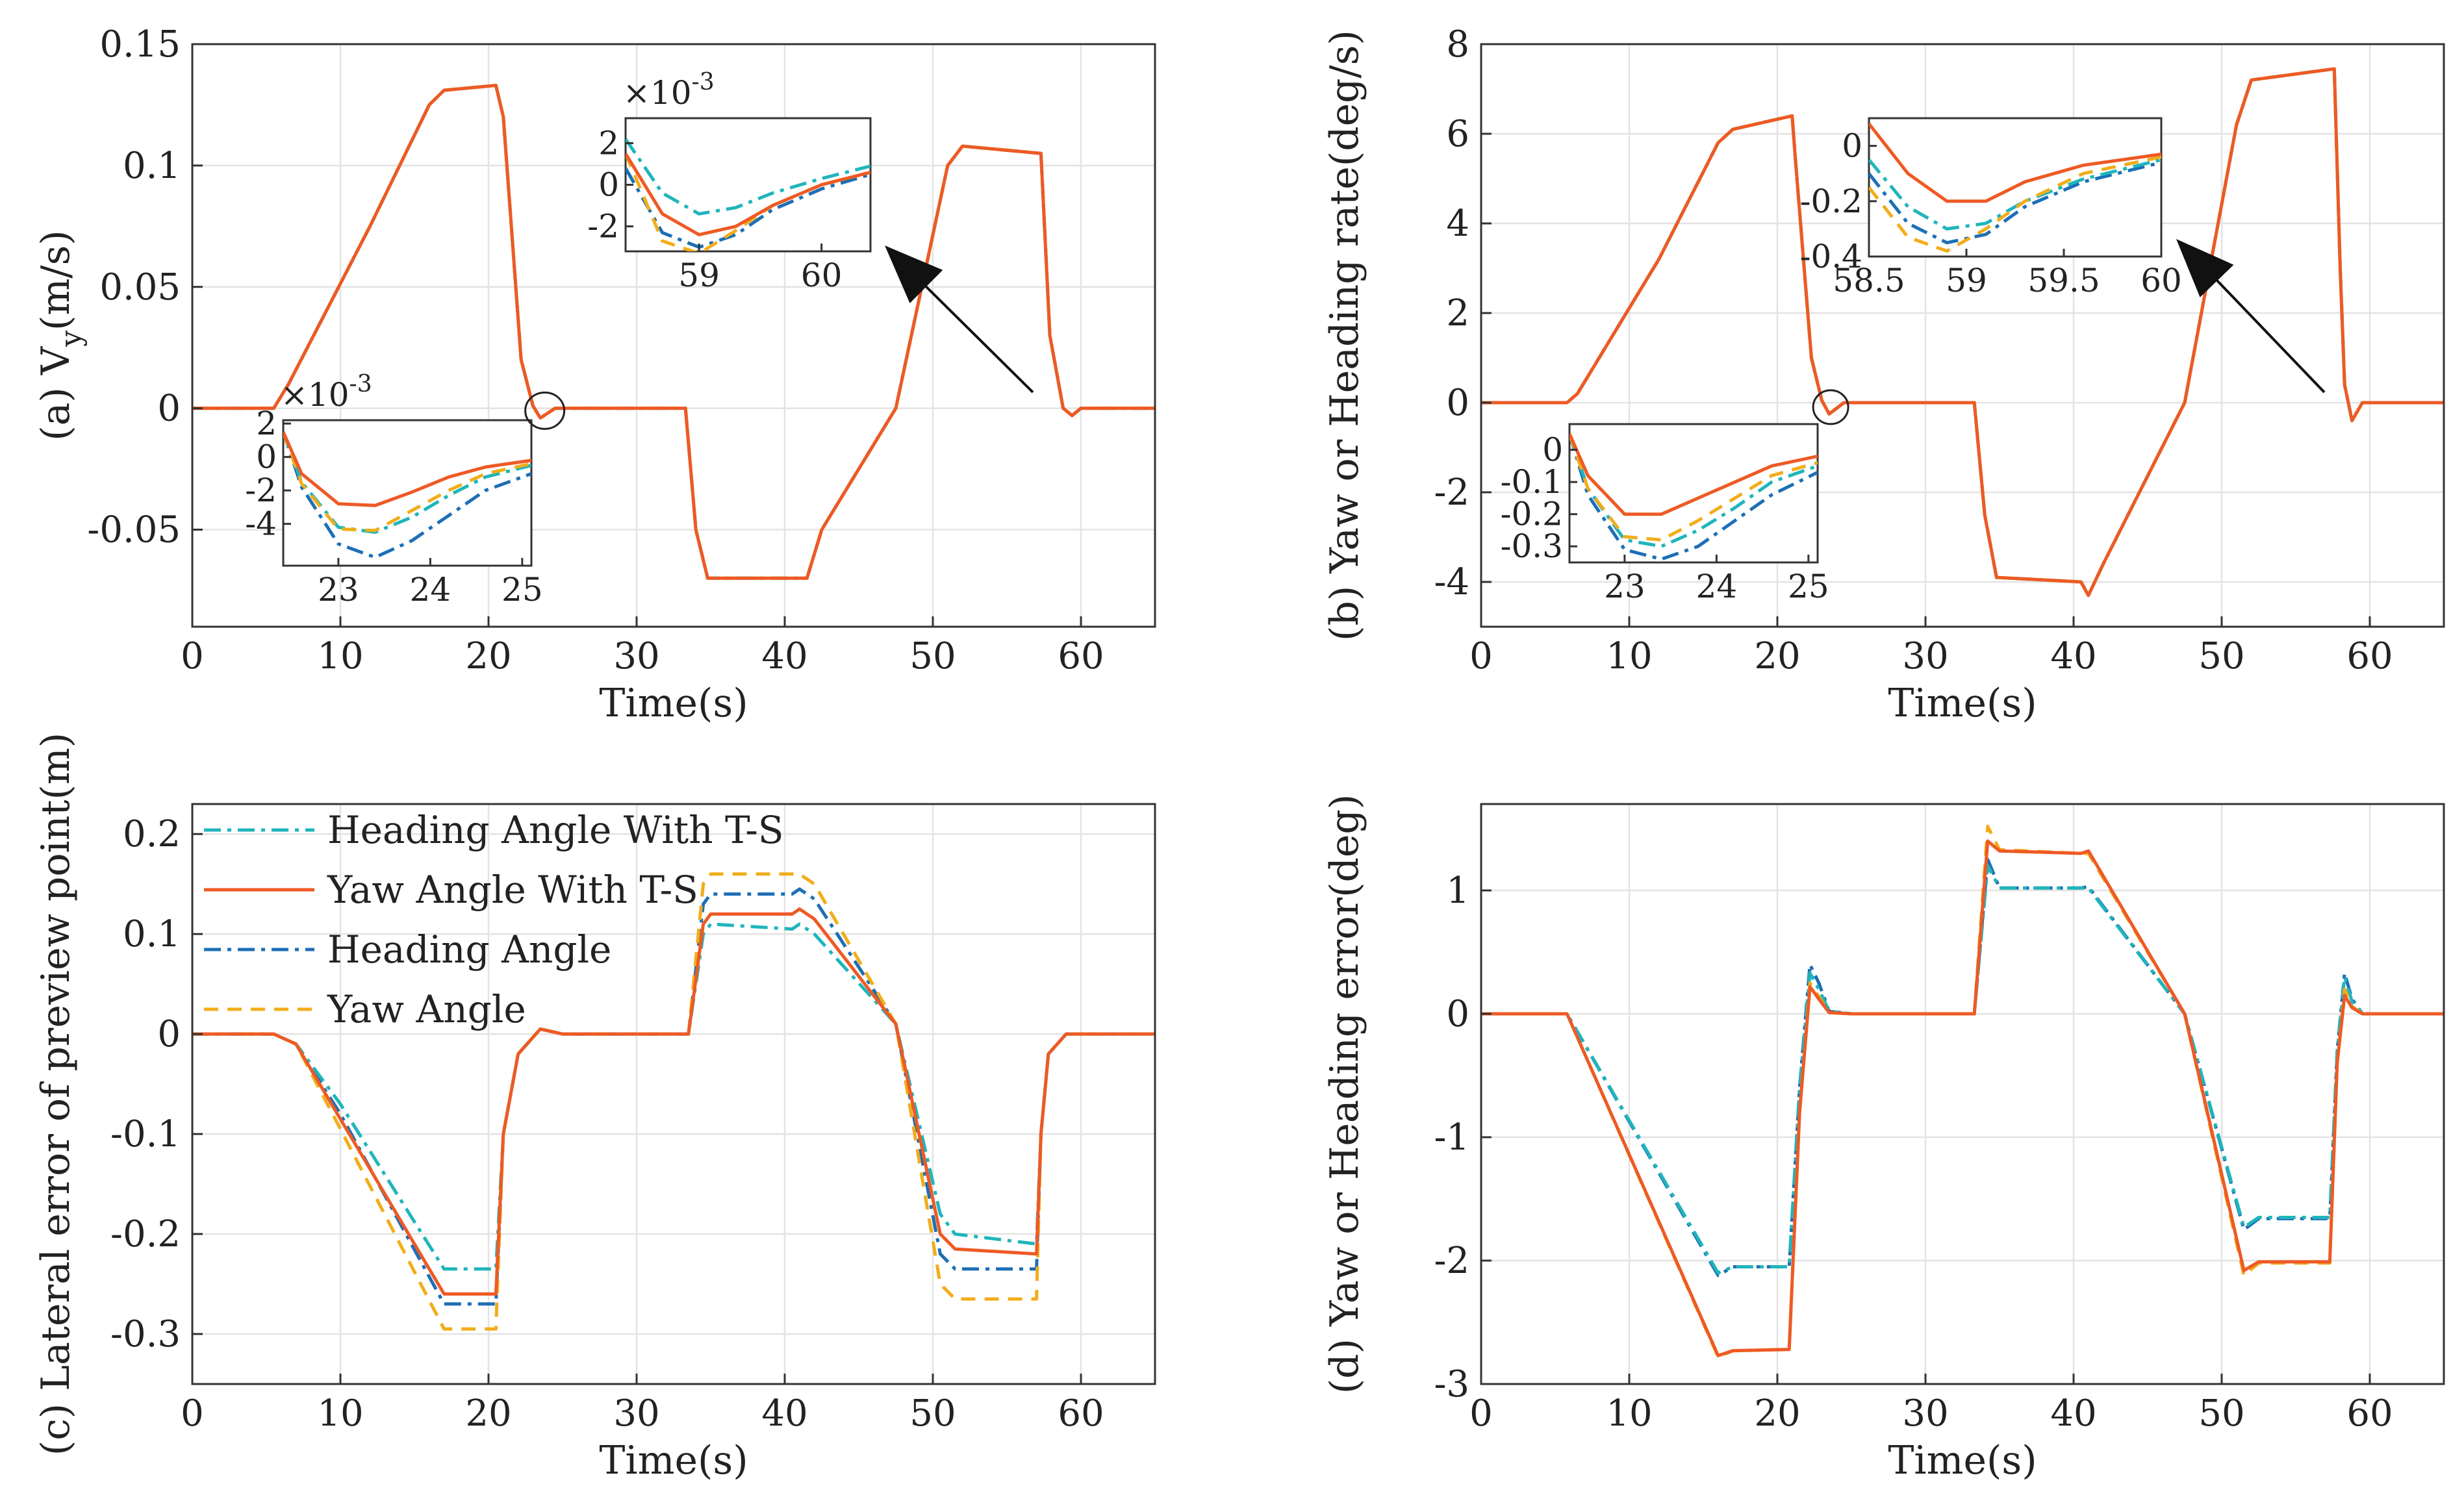 The image size is (2464, 1510). I want to click on zoom-arrow-head, so click(2205, 268).